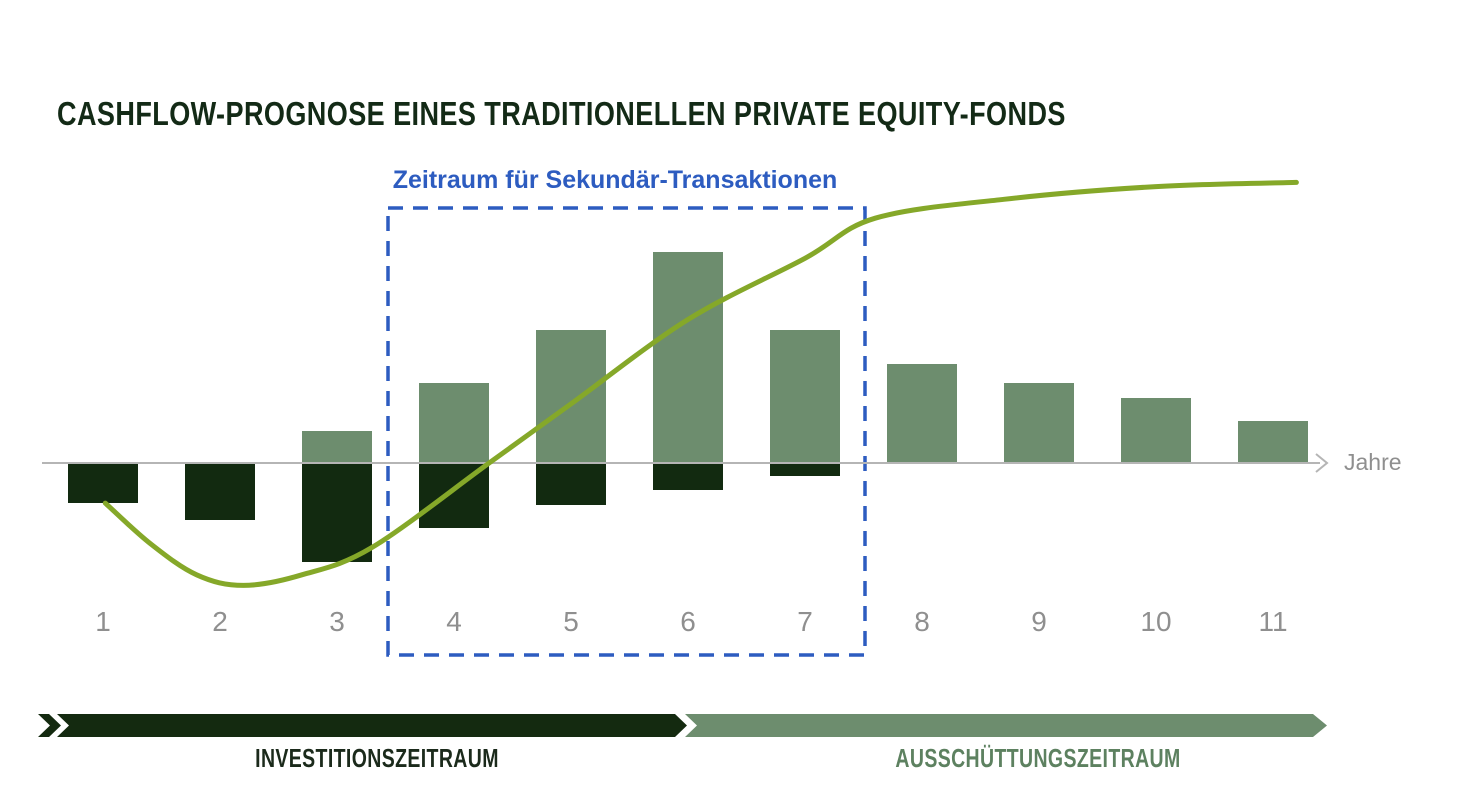  I want to click on x-tick-label: 2, so click(220, 621).